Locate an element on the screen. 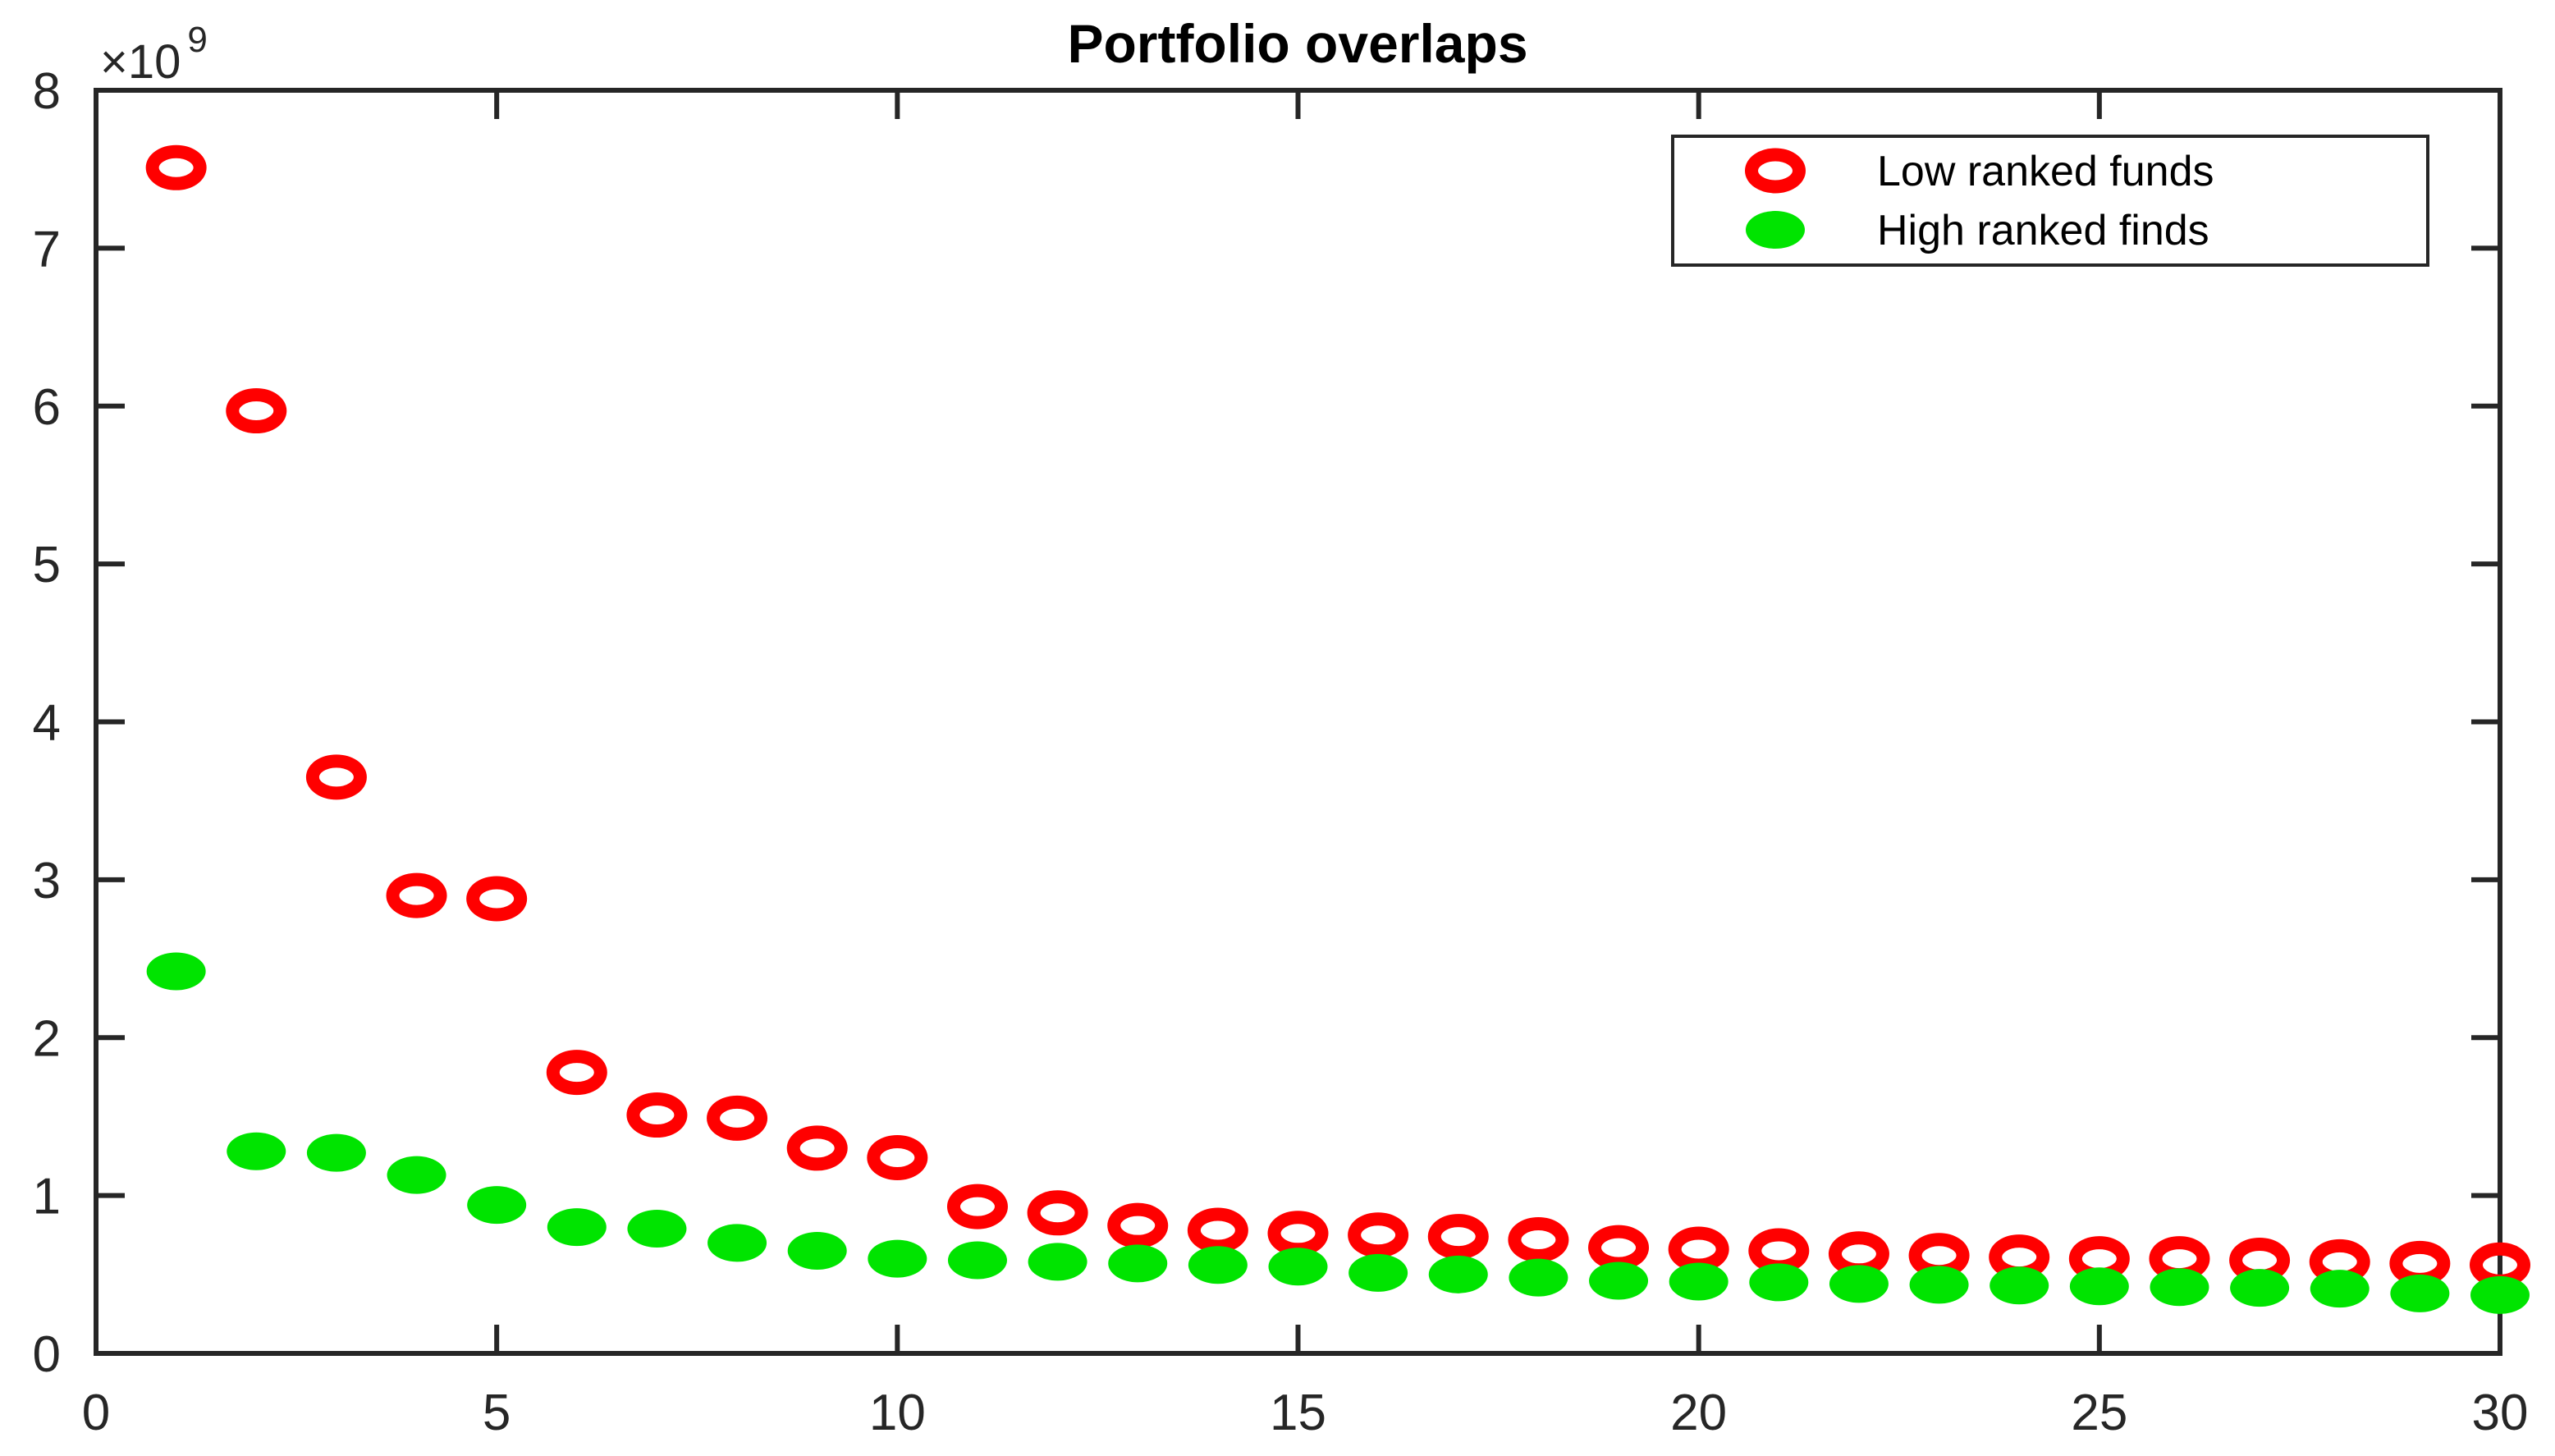 Image resolution: width=2555 pixels, height=1456 pixels. x-tick-label: 5 is located at coordinates (497, 1413).